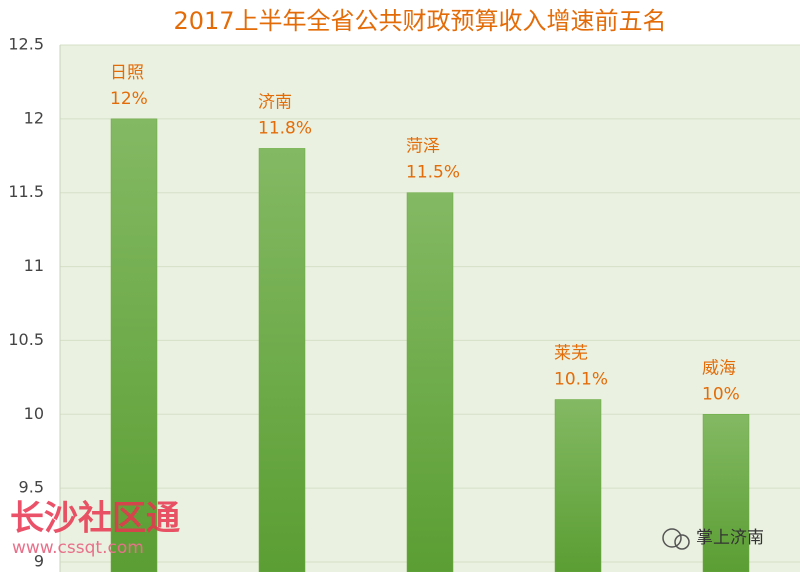 The height and width of the screenshot is (572, 800). I want to click on category-label: 菏泽, so click(423, 147).